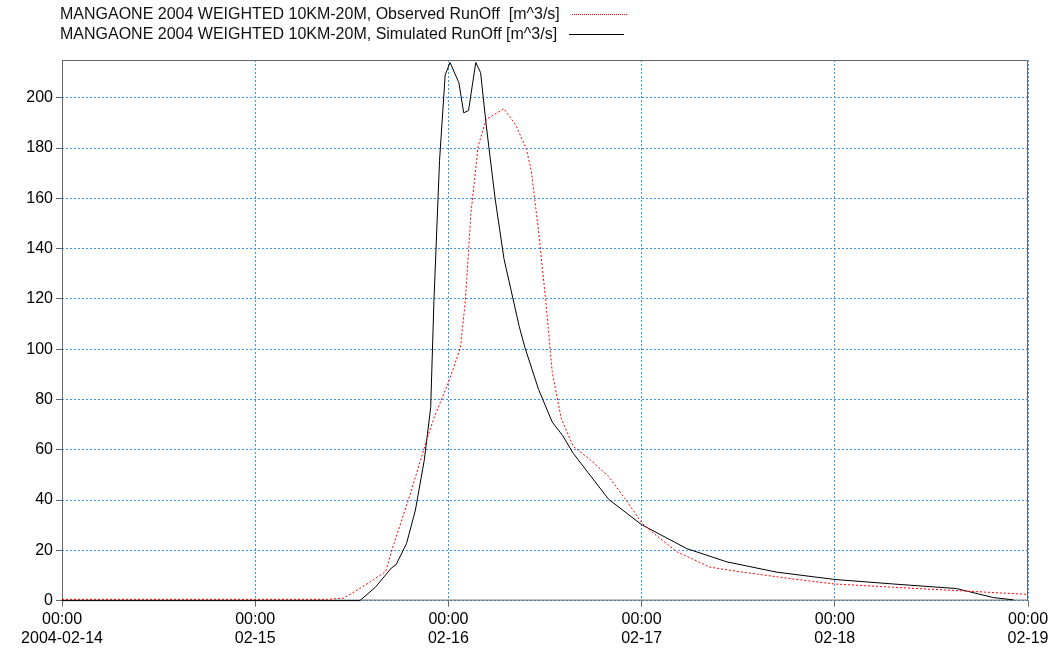 This screenshot has height=651, width=1063. What do you see at coordinates (44, 549) in the screenshot?
I see `y-tick-label: 20` at bounding box center [44, 549].